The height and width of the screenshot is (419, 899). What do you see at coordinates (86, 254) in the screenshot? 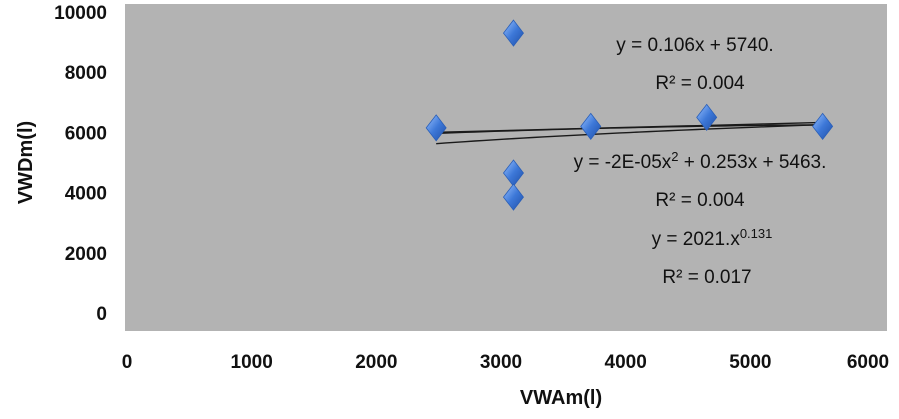
I see `y-tick-label: 2000` at bounding box center [86, 254].